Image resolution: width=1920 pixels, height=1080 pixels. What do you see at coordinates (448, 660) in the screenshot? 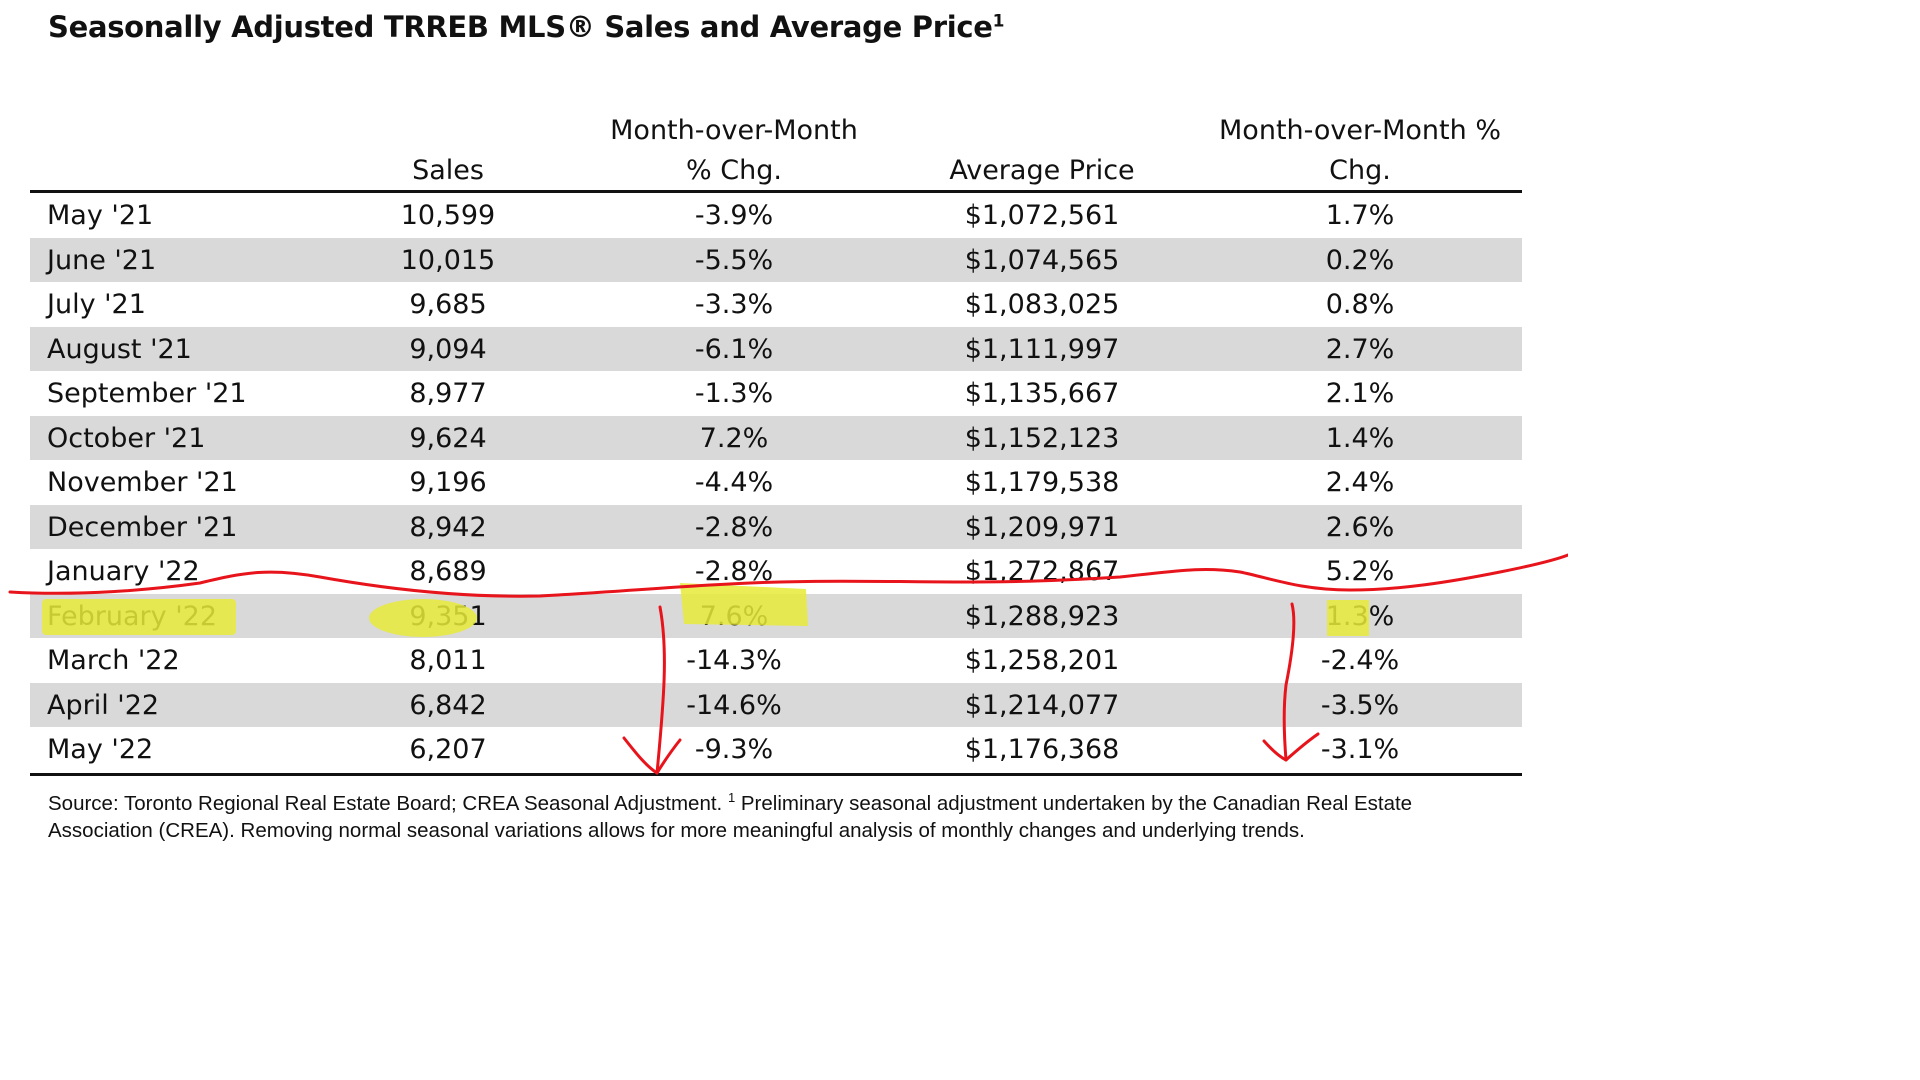
I see `cell-sales: 8,011` at bounding box center [448, 660].